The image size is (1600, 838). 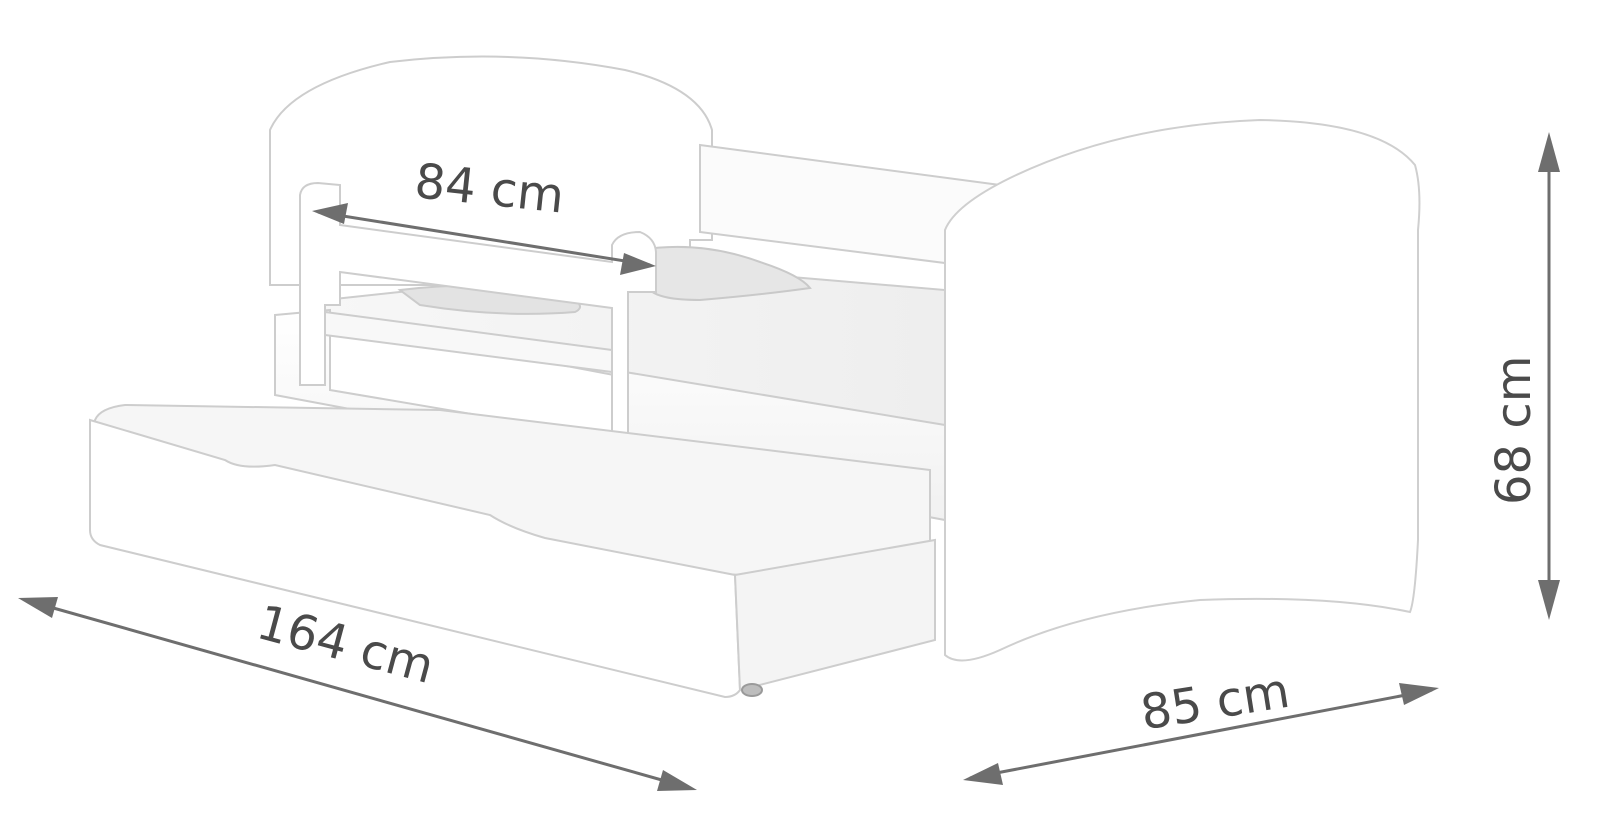 I want to click on width-inner-arrow-head-right, so click(x=638, y=264).